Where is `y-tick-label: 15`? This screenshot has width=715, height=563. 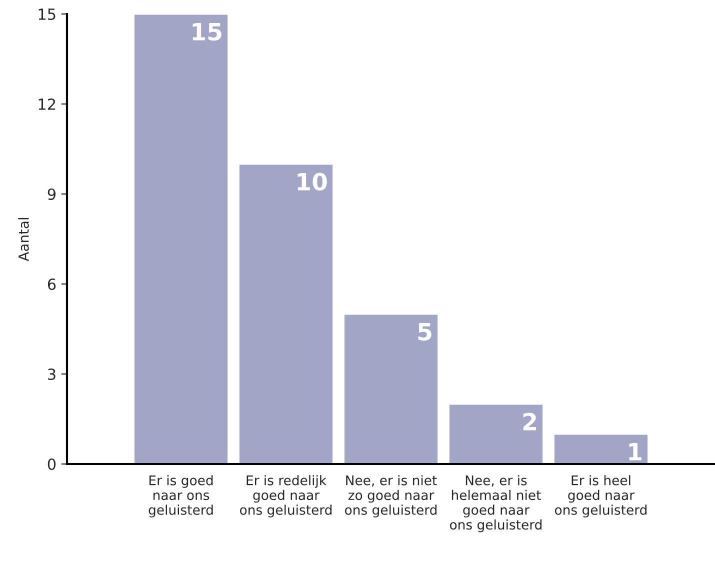
y-tick-label: 15 is located at coordinates (47, 14).